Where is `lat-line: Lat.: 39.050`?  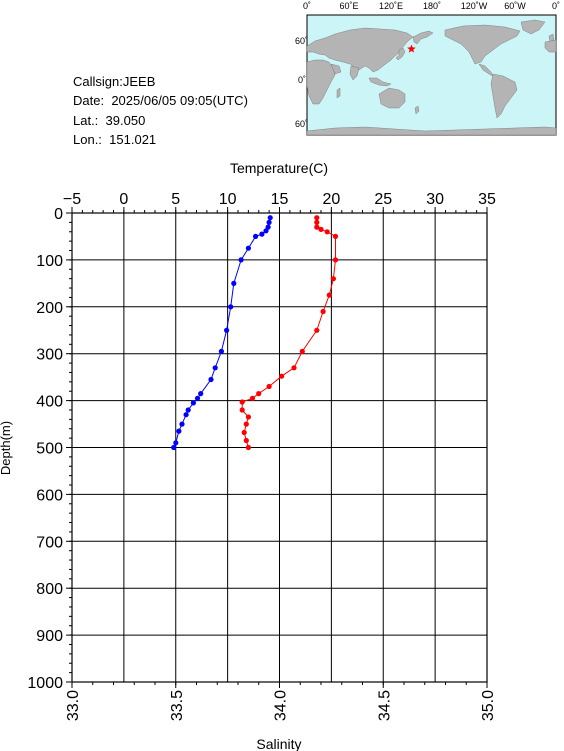 lat-line: Lat.: 39.050 is located at coordinates (160, 120).